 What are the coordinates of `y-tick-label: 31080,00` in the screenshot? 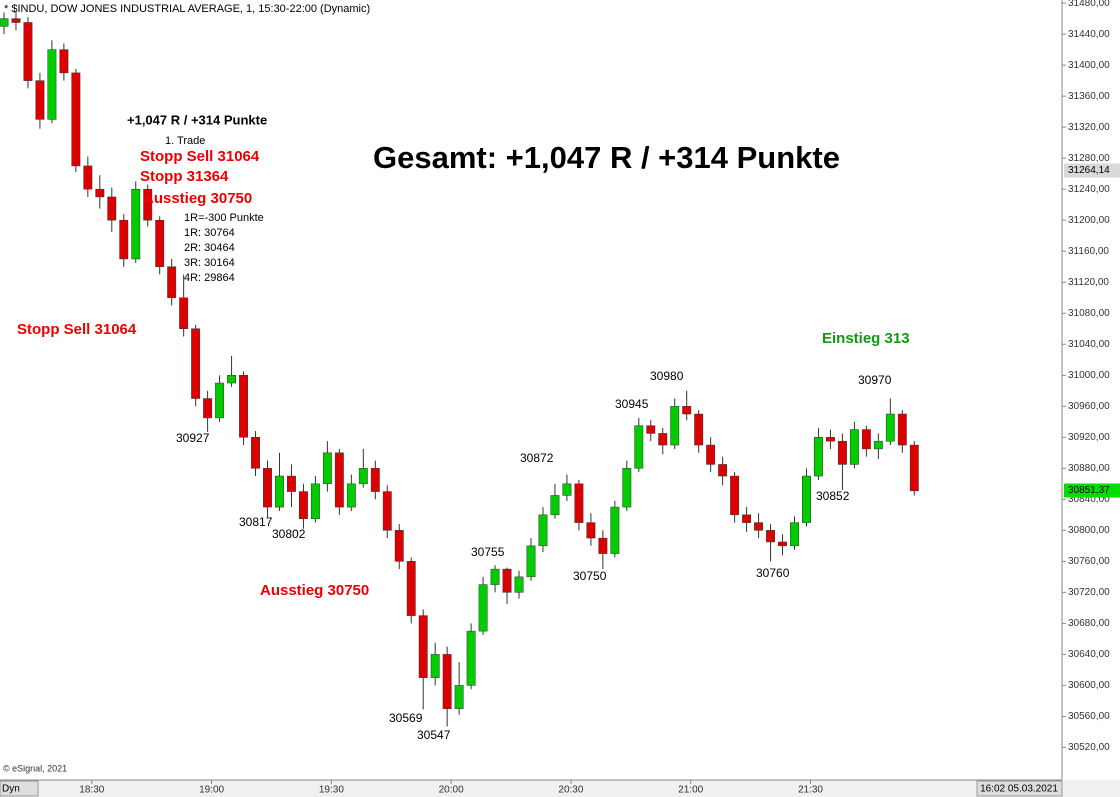 It's located at (1089, 313).